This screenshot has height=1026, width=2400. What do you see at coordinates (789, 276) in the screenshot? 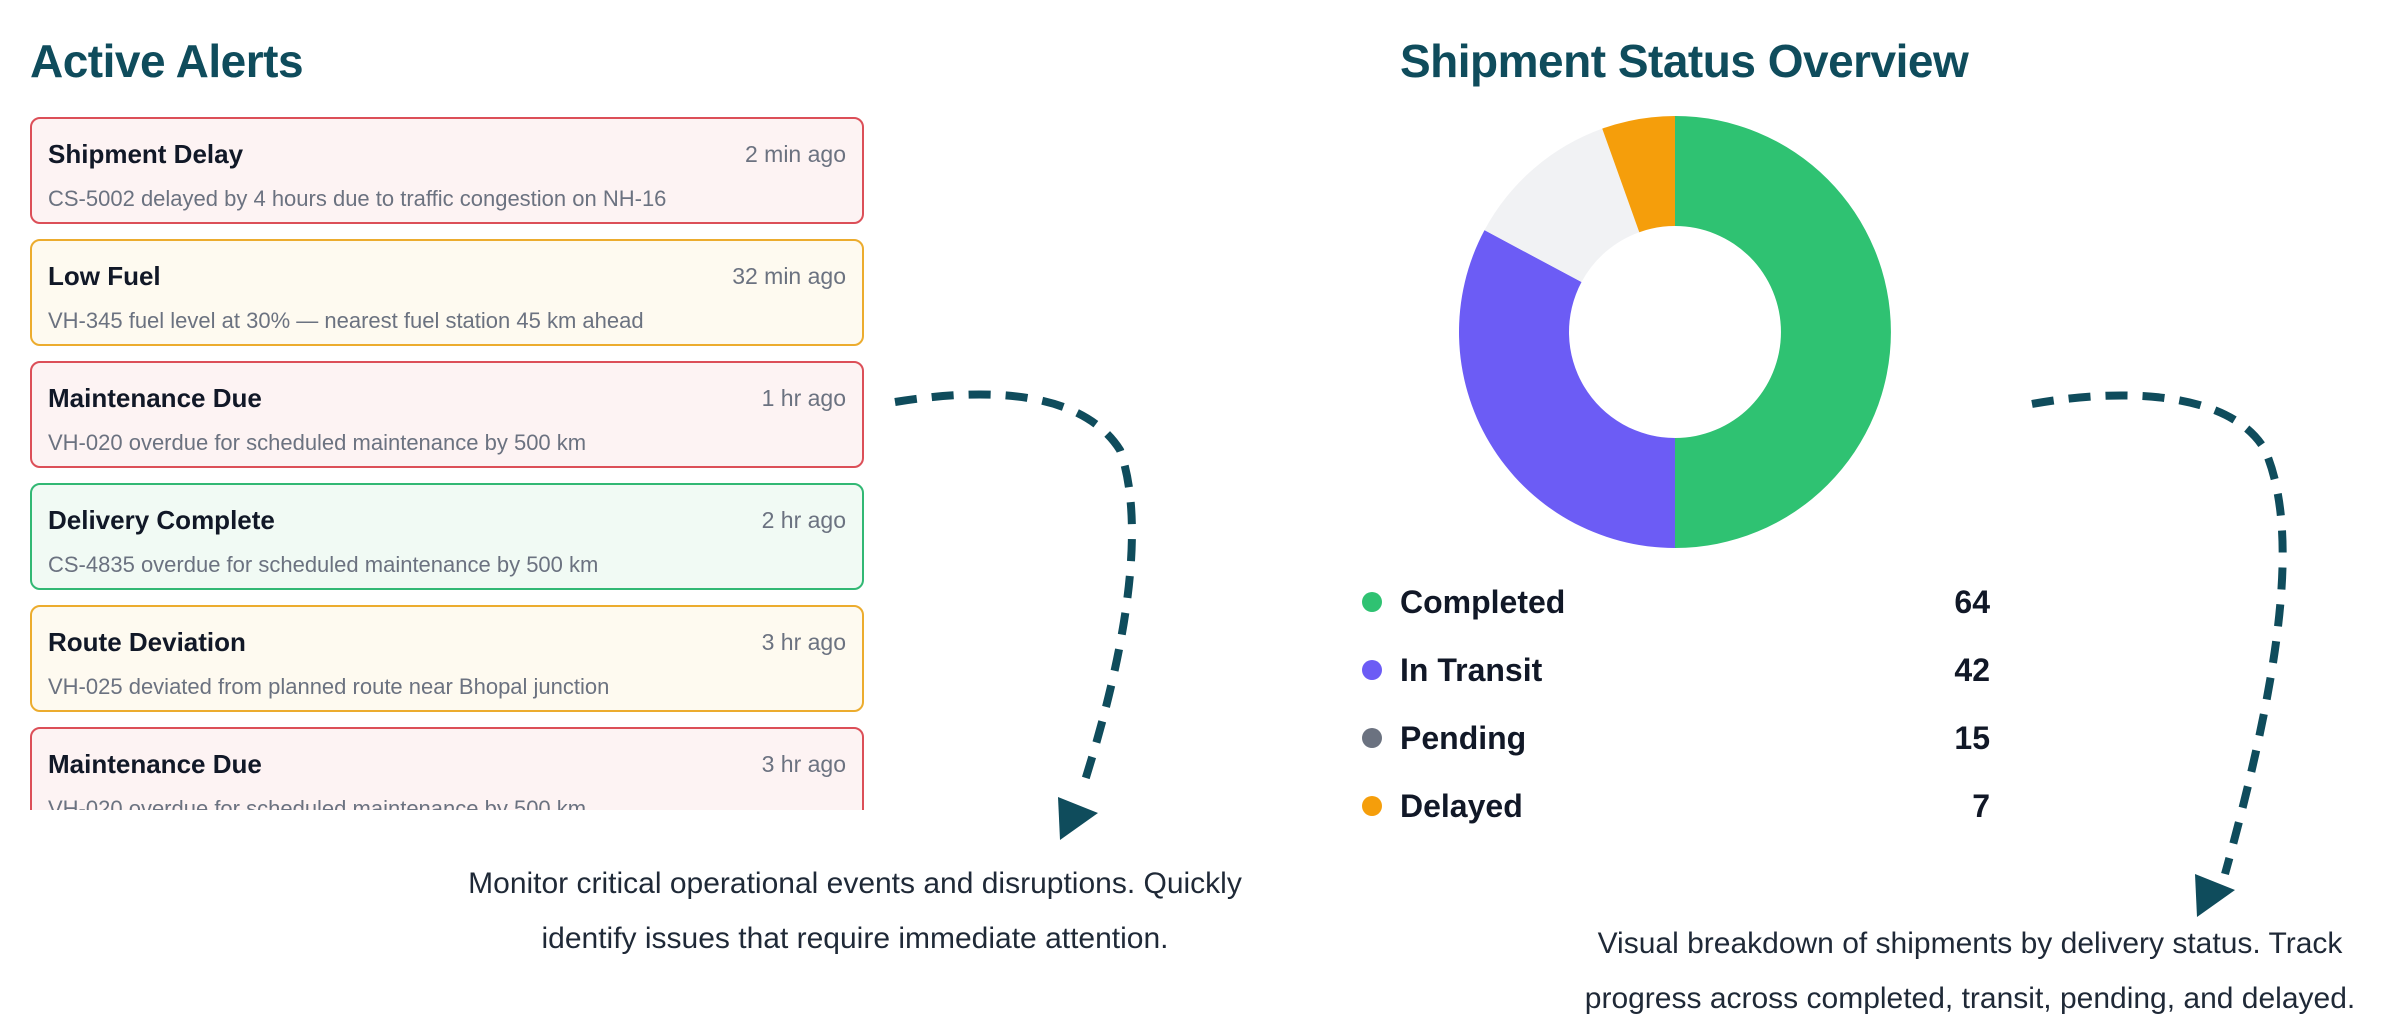
I see `alert-time: 32 min ago` at bounding box center [789, 276].